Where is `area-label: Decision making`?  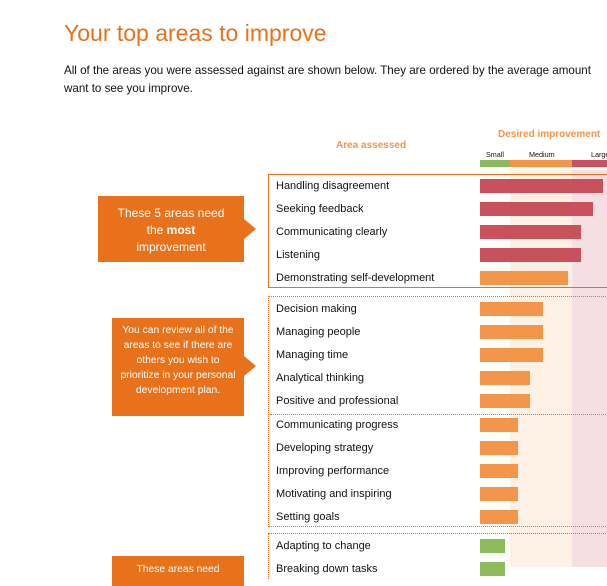
area-label: Decision making is located at coordinates (316, 309).